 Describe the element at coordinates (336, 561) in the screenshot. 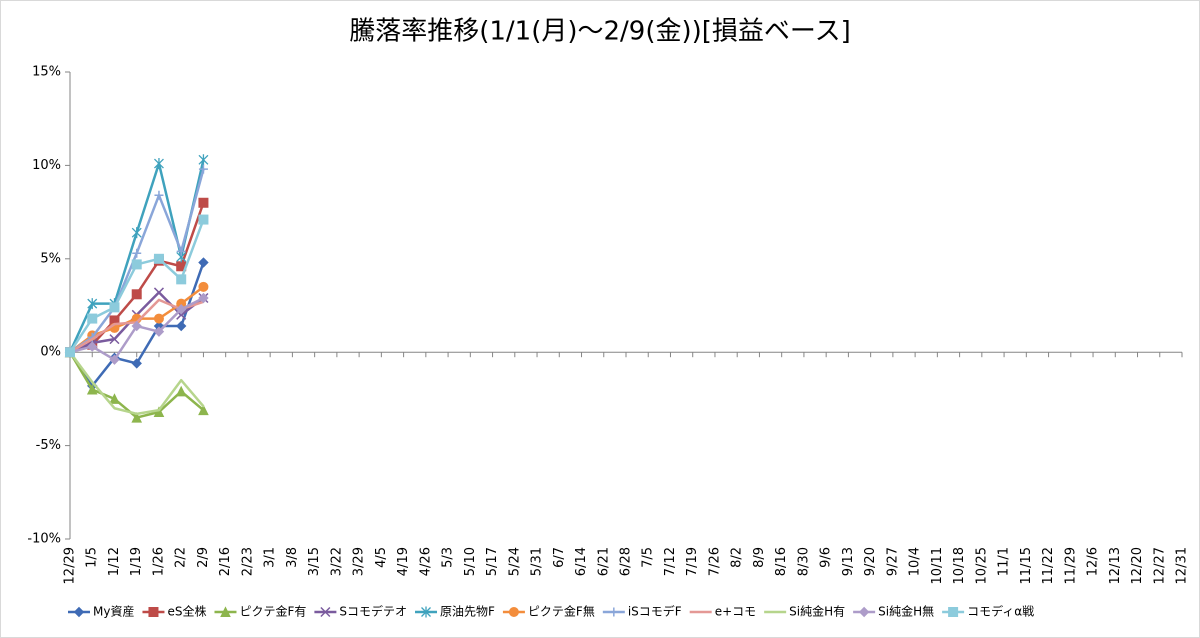

I see `x-tick-label: 3/22` at that location.